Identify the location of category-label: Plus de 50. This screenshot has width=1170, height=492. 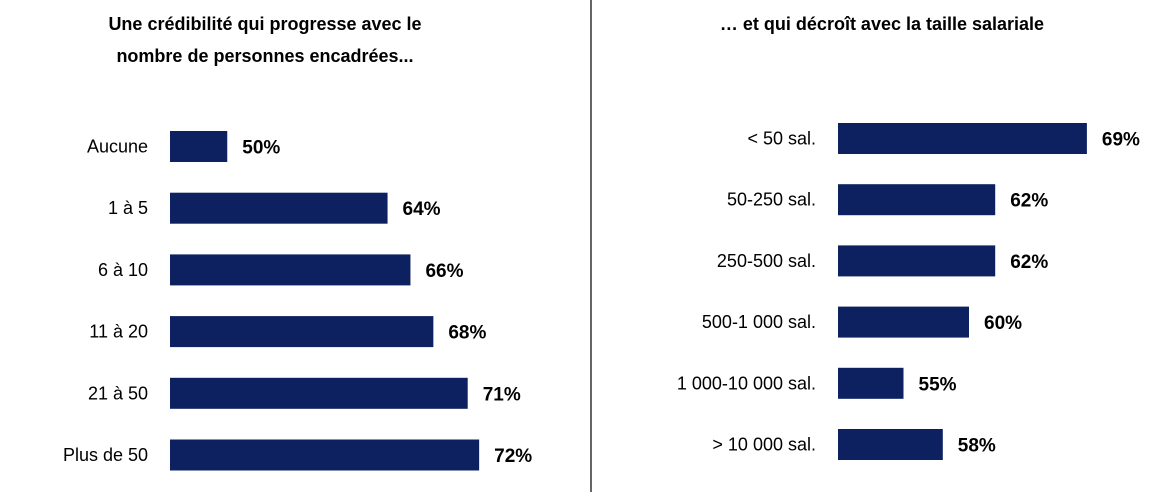
(105, 455).